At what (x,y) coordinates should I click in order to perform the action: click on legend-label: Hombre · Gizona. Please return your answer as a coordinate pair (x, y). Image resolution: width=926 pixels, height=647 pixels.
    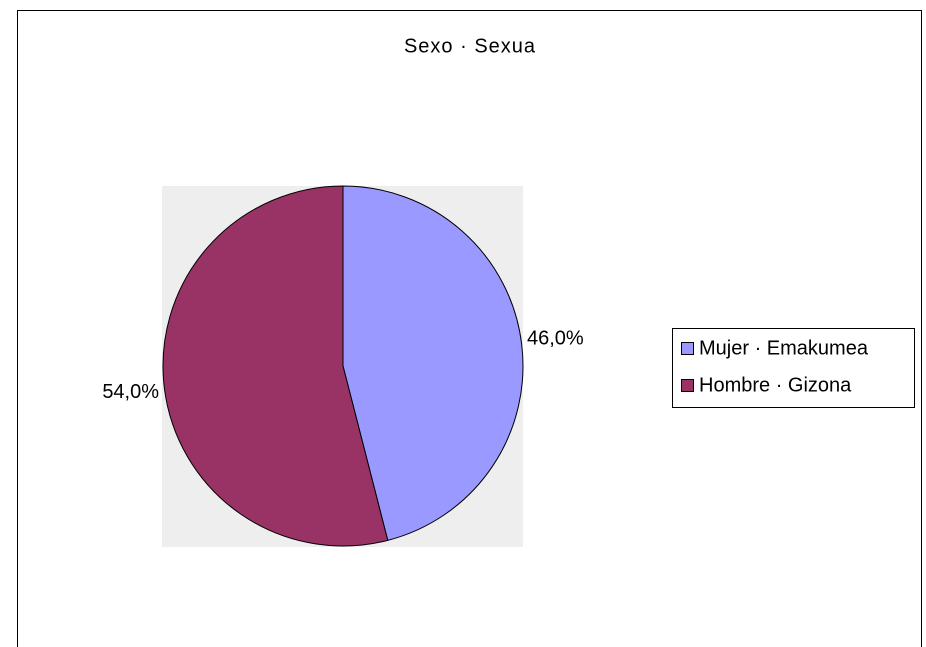
    Looking at the image, I should click on (775, 385).